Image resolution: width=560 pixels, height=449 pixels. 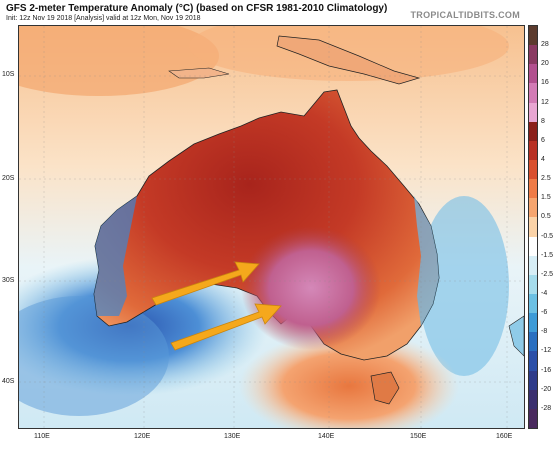 What do you see at coordinates (546, 179) in the screenshot?
I see `colorbar-tick-label: 2.5` at bounding box center [546, 179].